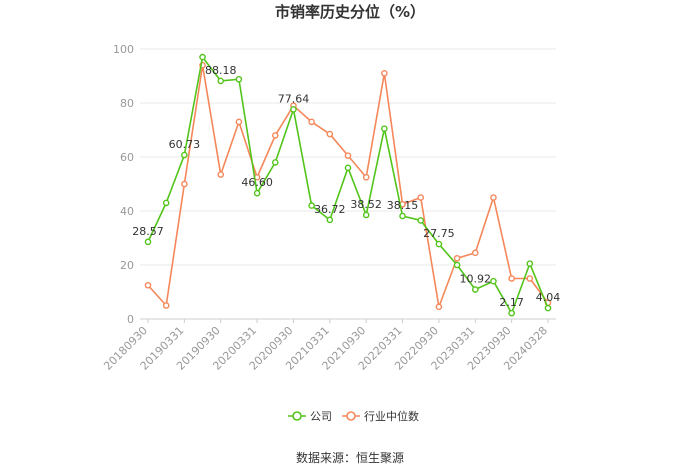 This screenshot has height=473, width=700. Describe the element at coordinates (366, 204) in the screenshot. I see `data-label: 38.52` at that location.